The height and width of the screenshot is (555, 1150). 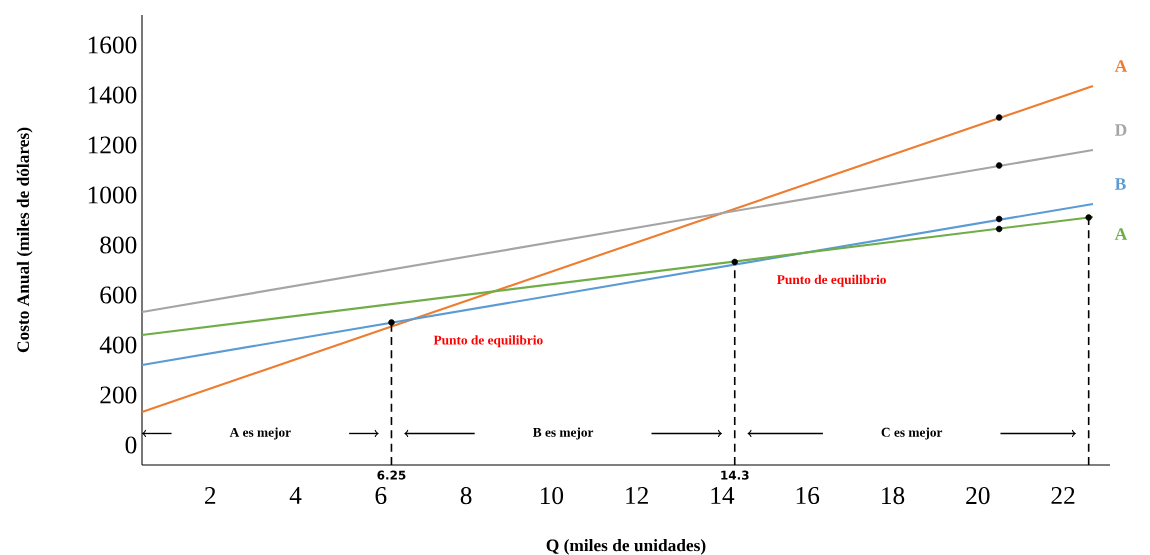 What do you see at coordinates (295, 495) in the screenshot?
I see `x-tick-label: 4` at bounding box center [295, 495].